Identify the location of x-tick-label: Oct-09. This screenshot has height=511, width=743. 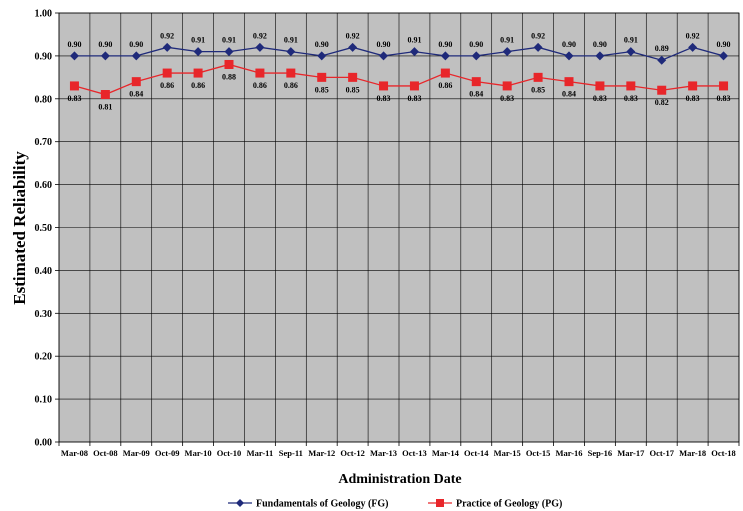
(167, 453).